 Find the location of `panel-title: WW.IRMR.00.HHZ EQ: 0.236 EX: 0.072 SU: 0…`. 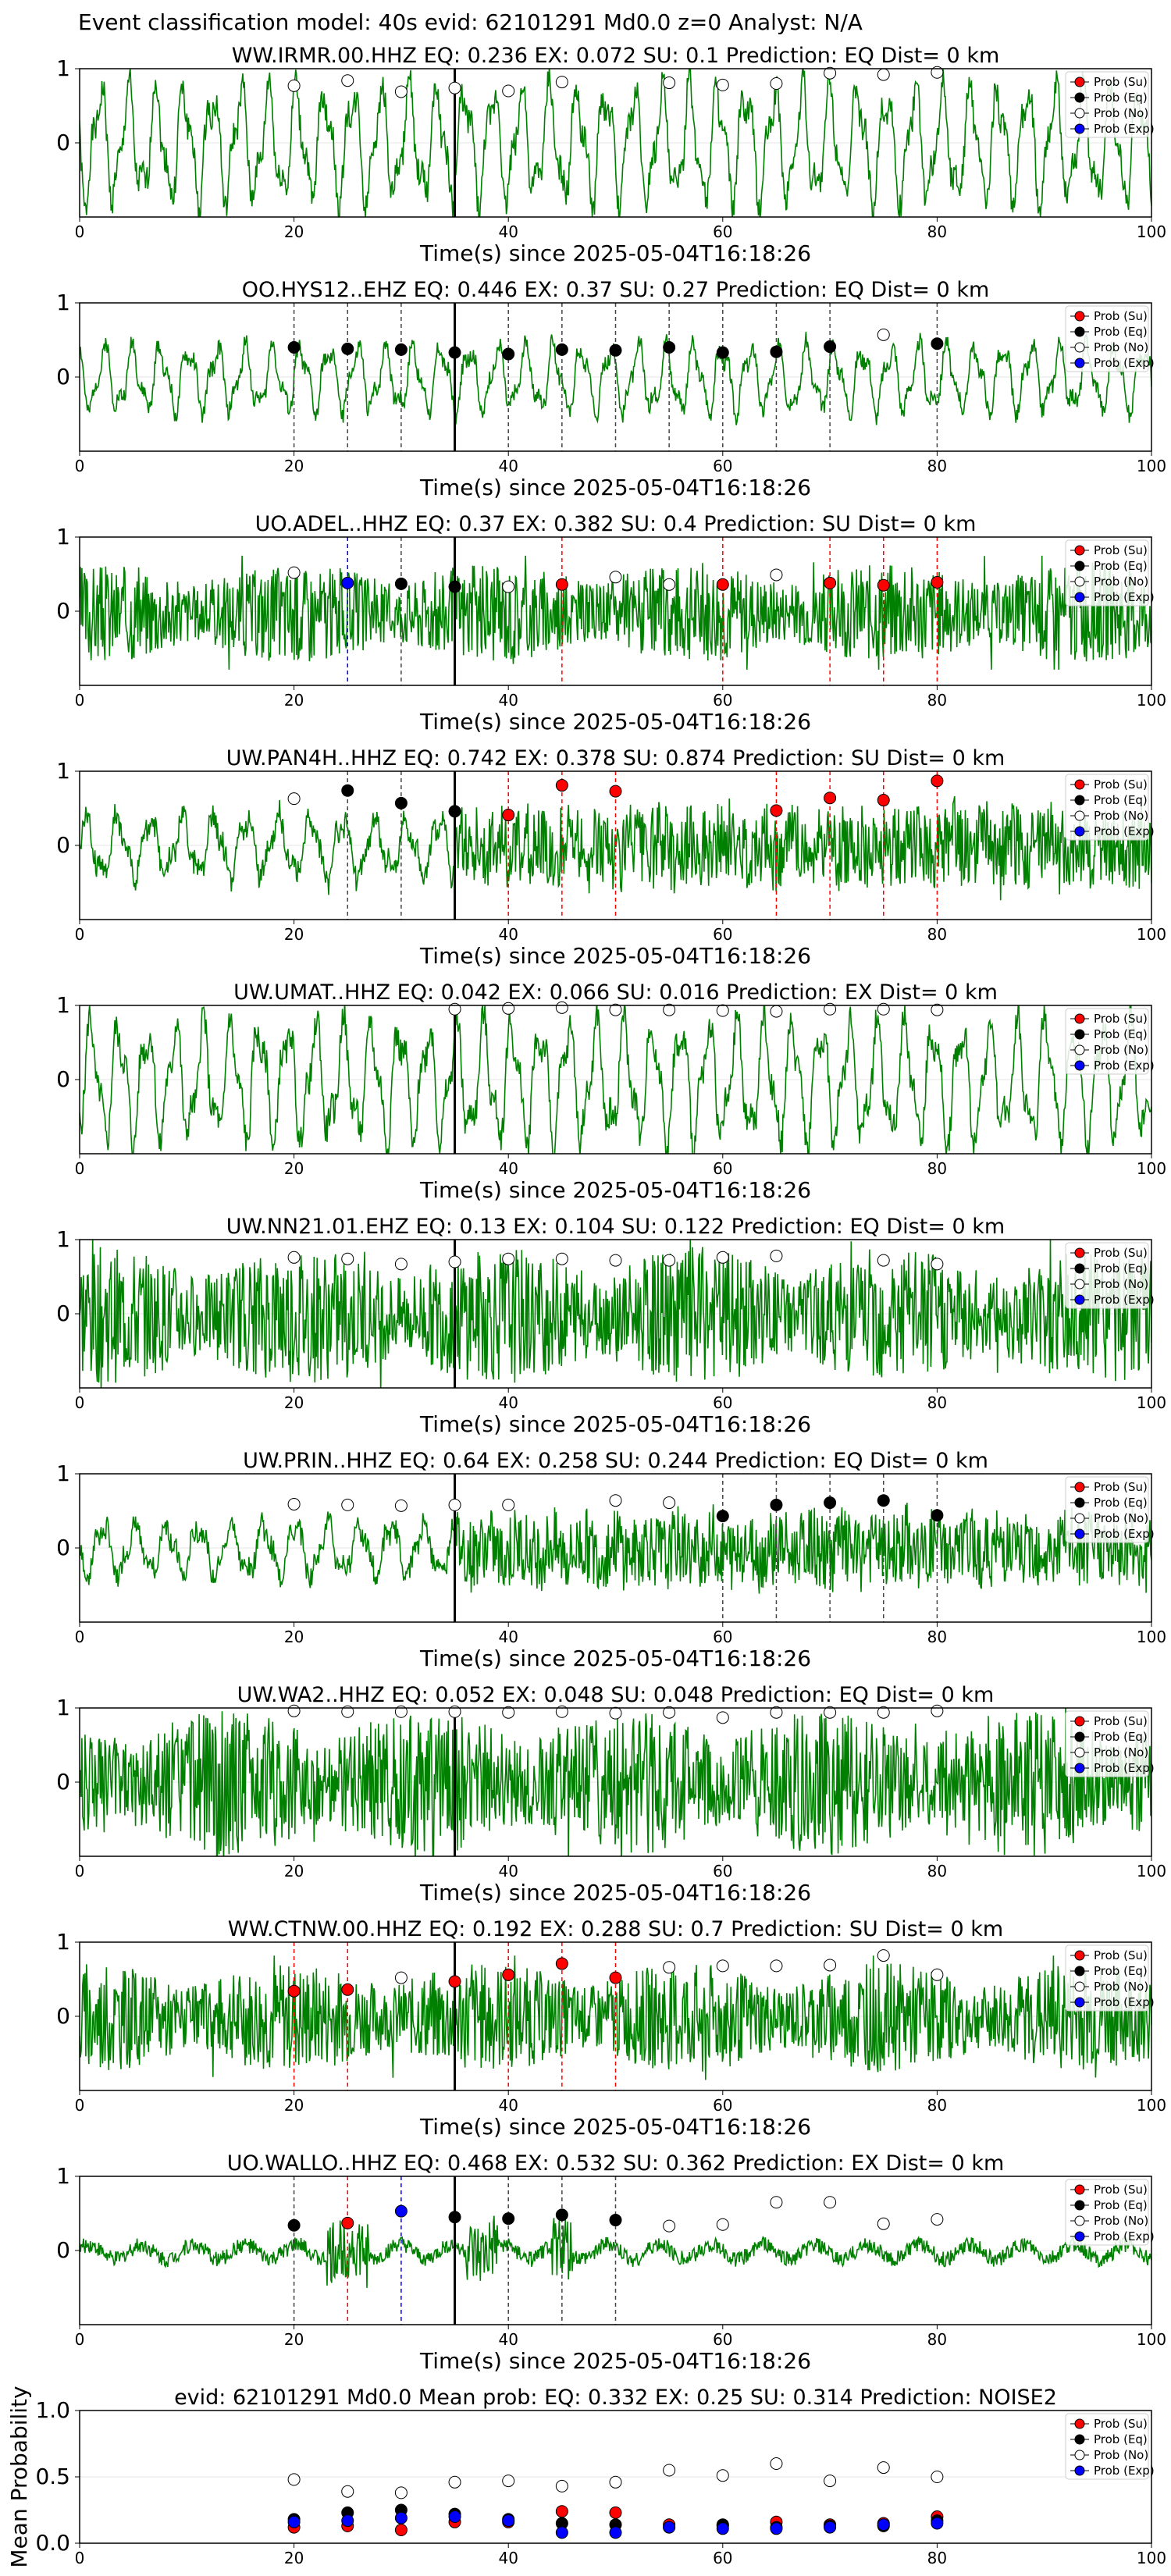

panel-title: WW.IRMR.00.HHZ EQ: 0.236 EX: 0.072 SU: 0… is located at coordinates (616, 56).